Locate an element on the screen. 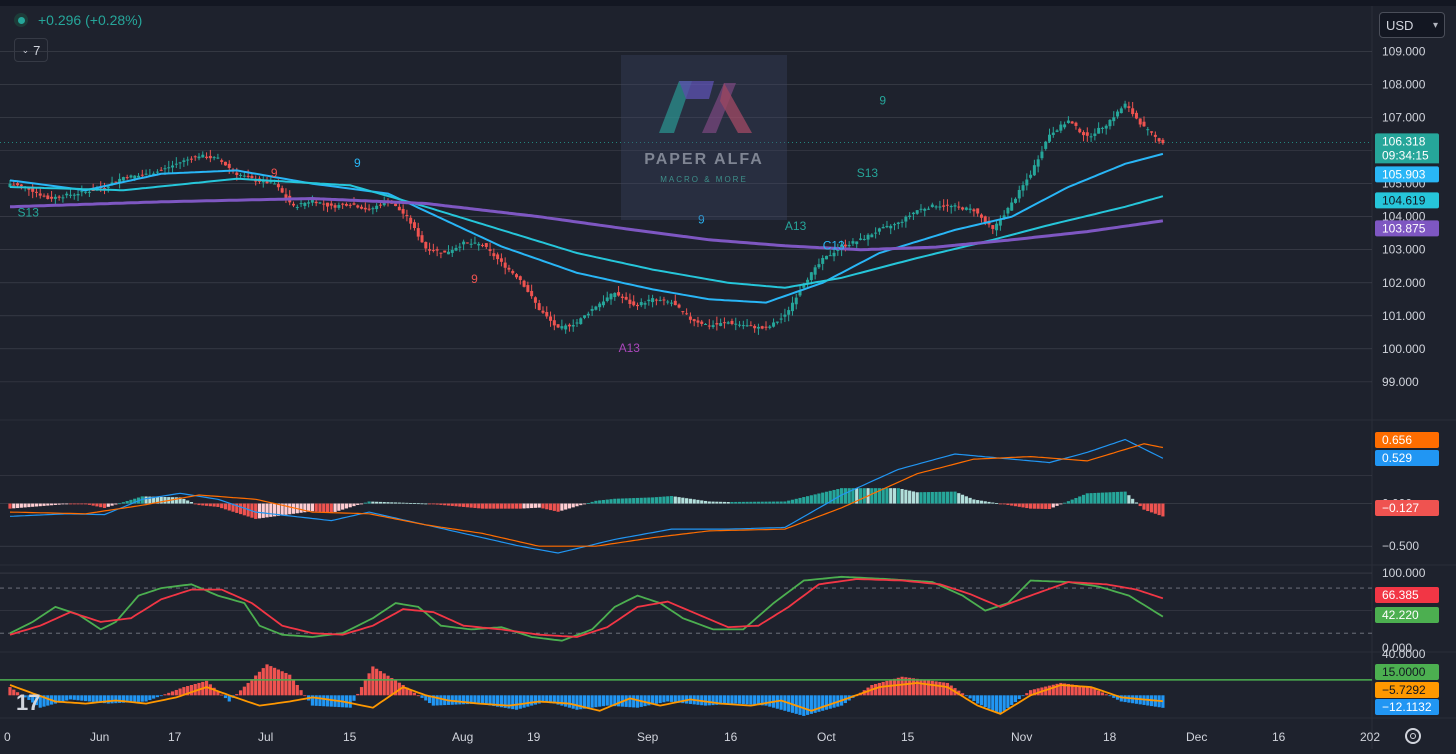 The width and height of the screenshot is (1456, 754). currency-select: USD ▾ is located at coordinates (1412, 25).